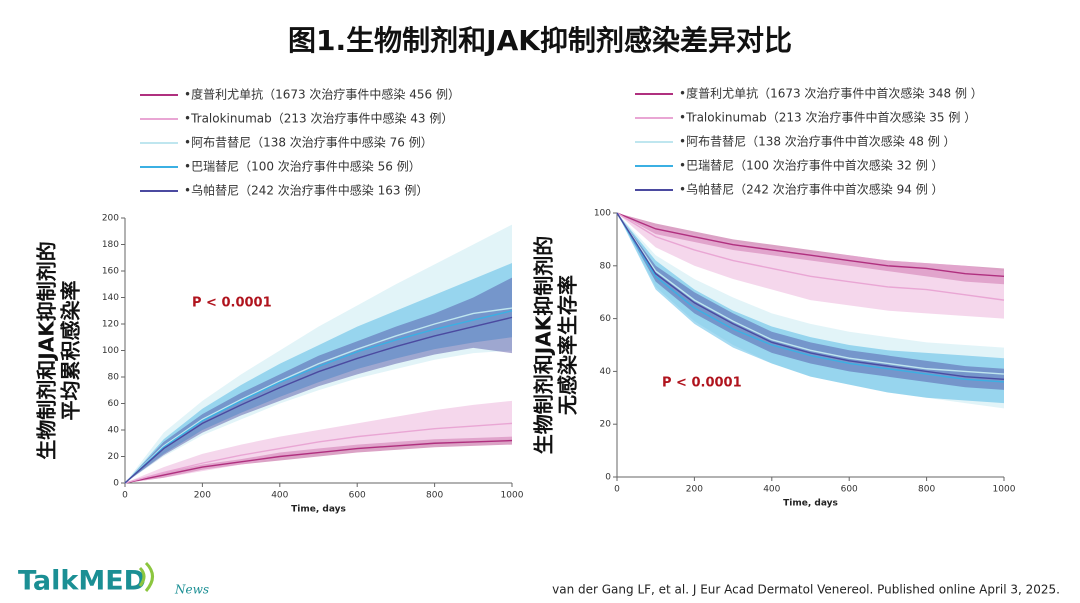 Image resolution: width=1080 pixels, height=603 pixels. I want to click on y-axis-label: 无感染率生存率, so click(568, 345).